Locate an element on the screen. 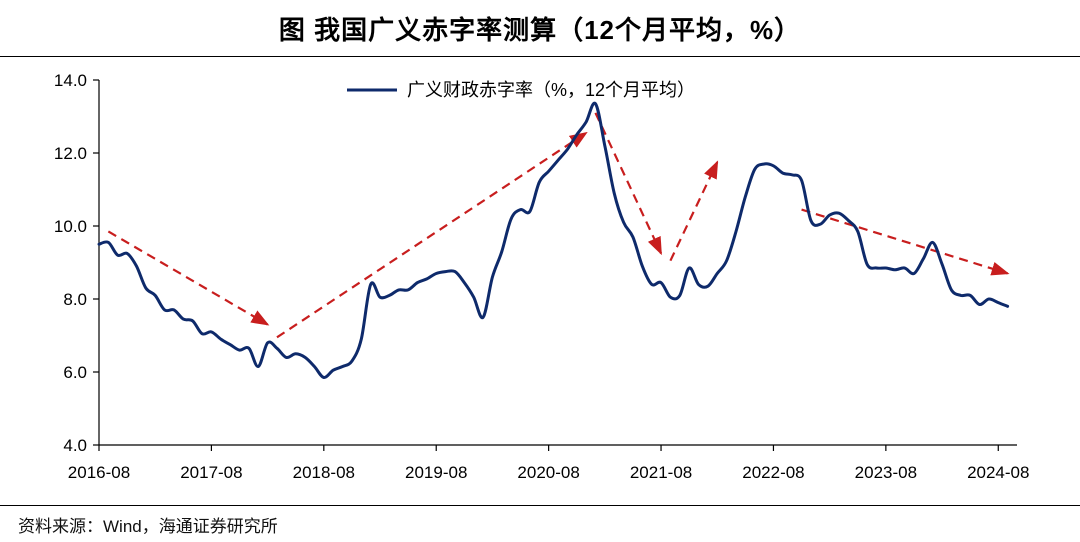 This screenshot has width=1080, height=542. x-tick-label: 2018-08 is located at coordinates (324, 472).